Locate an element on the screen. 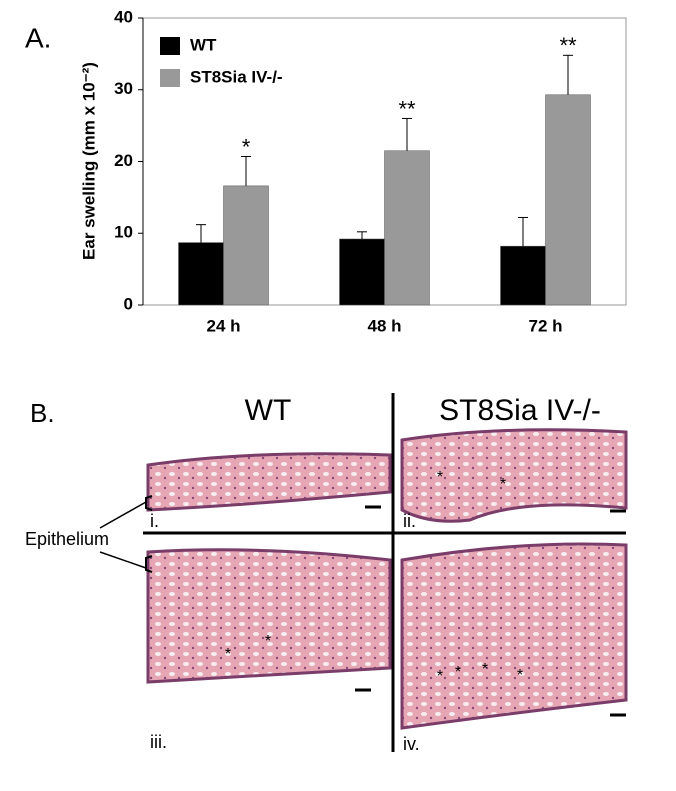  image-label: ii. is located at coordinates (409, 521).